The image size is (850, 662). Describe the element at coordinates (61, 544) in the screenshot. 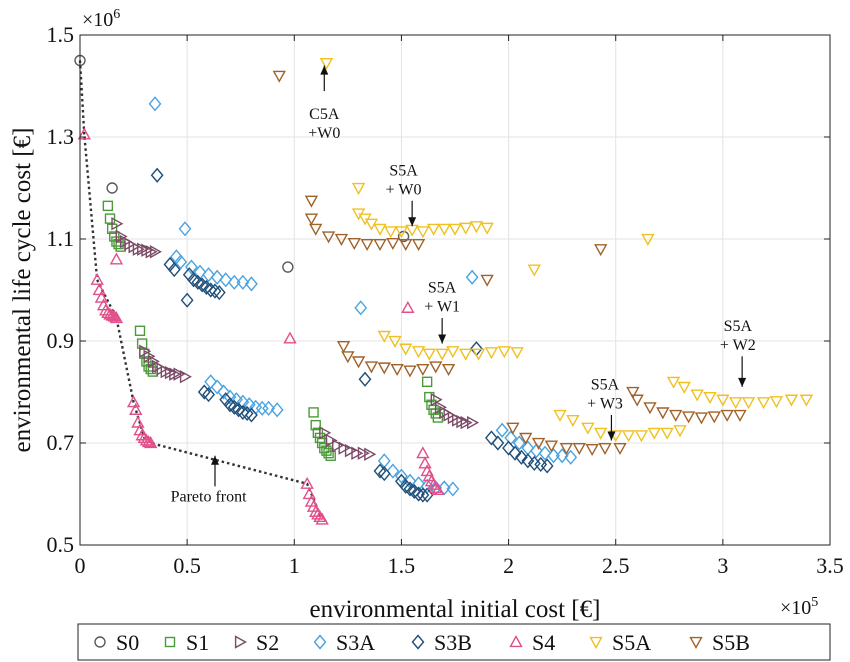

I see `y-tick-label: 0.5` at that location.